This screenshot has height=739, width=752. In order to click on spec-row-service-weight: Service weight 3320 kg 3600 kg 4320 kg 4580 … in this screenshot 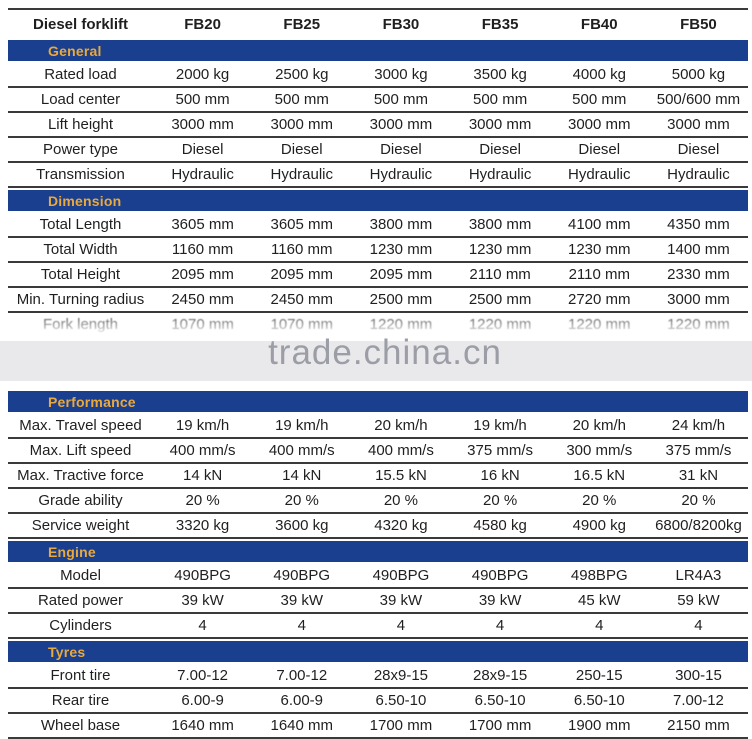, I will do `click(378, 526)`.